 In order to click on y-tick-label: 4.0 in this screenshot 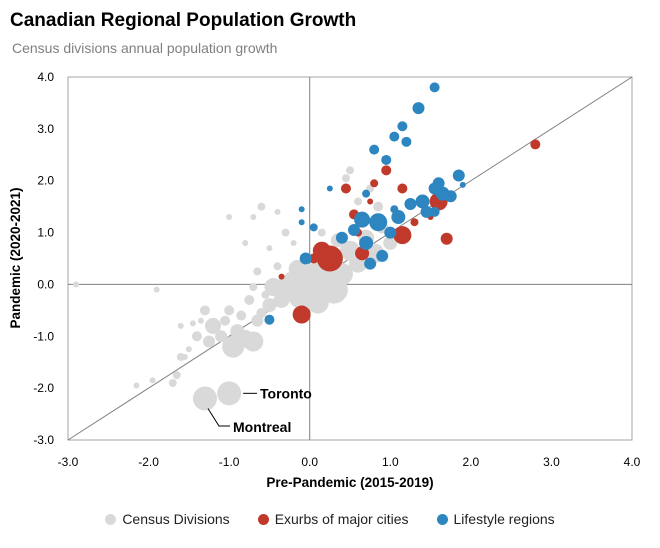, I will do `click(45, 77)`.